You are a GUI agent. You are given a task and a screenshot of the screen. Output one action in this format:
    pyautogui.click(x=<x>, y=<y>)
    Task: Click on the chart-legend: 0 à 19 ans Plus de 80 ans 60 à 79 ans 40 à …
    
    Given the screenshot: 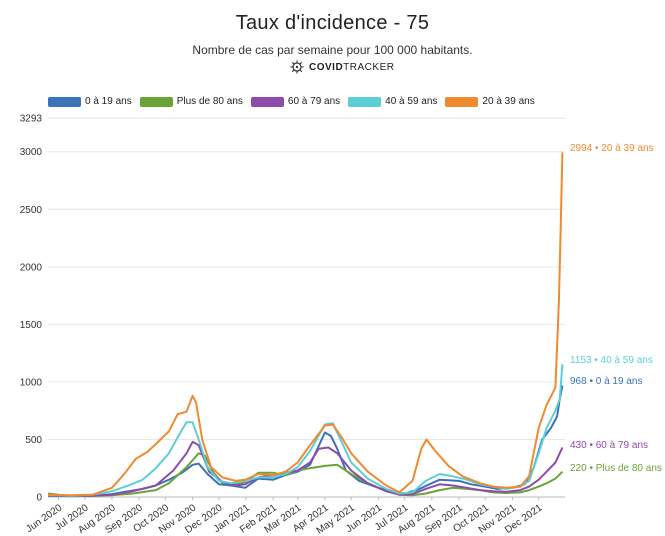 What is the action you would take?
    pyautogui.click(x=291, y=101)
    